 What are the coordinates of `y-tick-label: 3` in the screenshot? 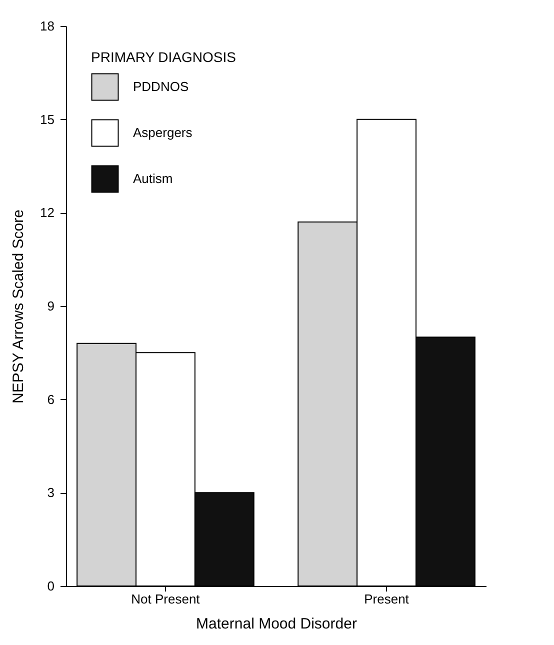 It's located at (50, 492).